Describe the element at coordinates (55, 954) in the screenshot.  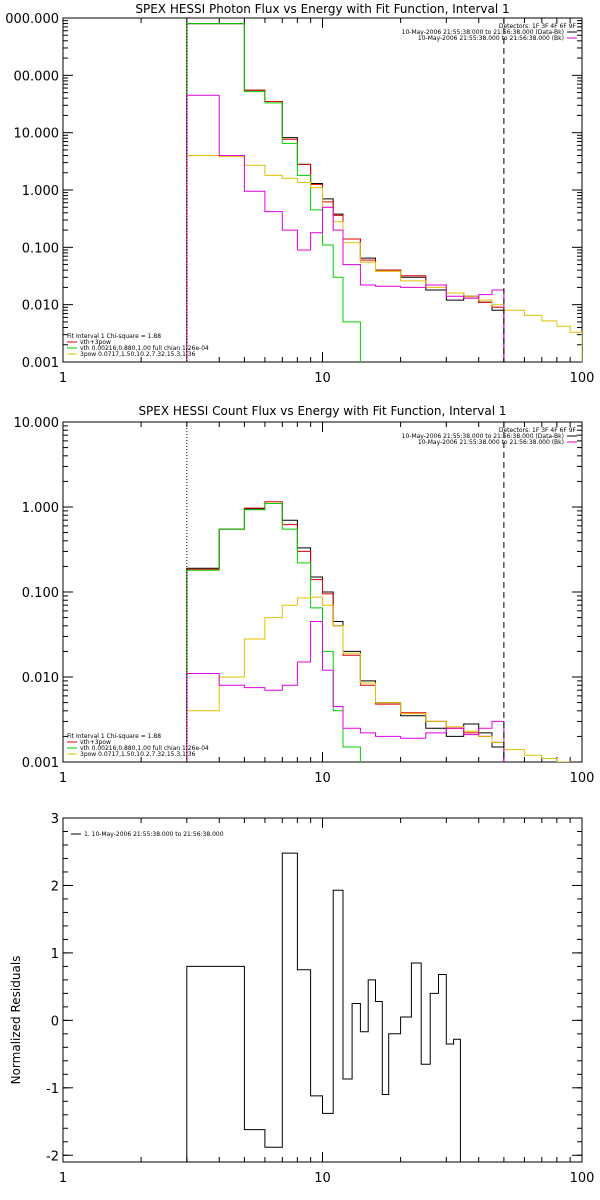
I see `y-tick-label: 1` at that location.